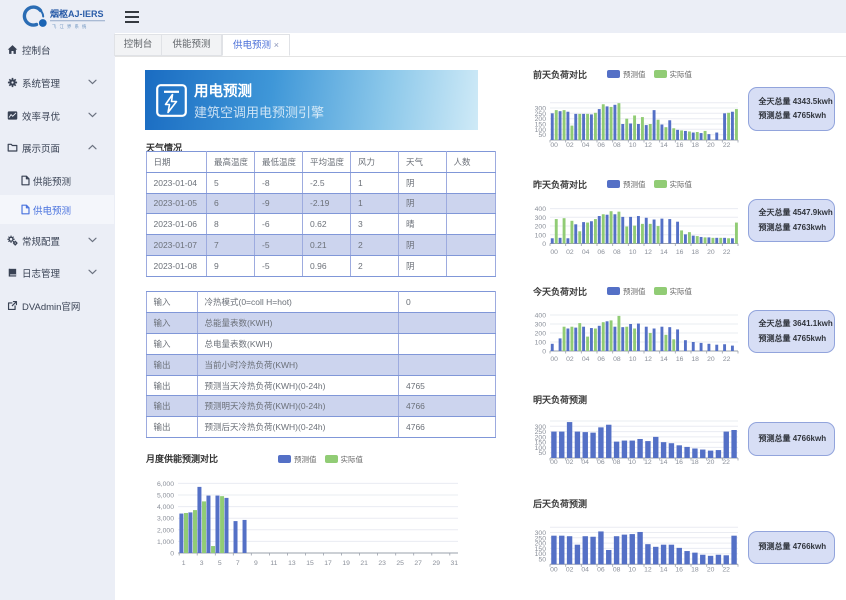  I want to click on svg-text: 21, so click(364, 563).